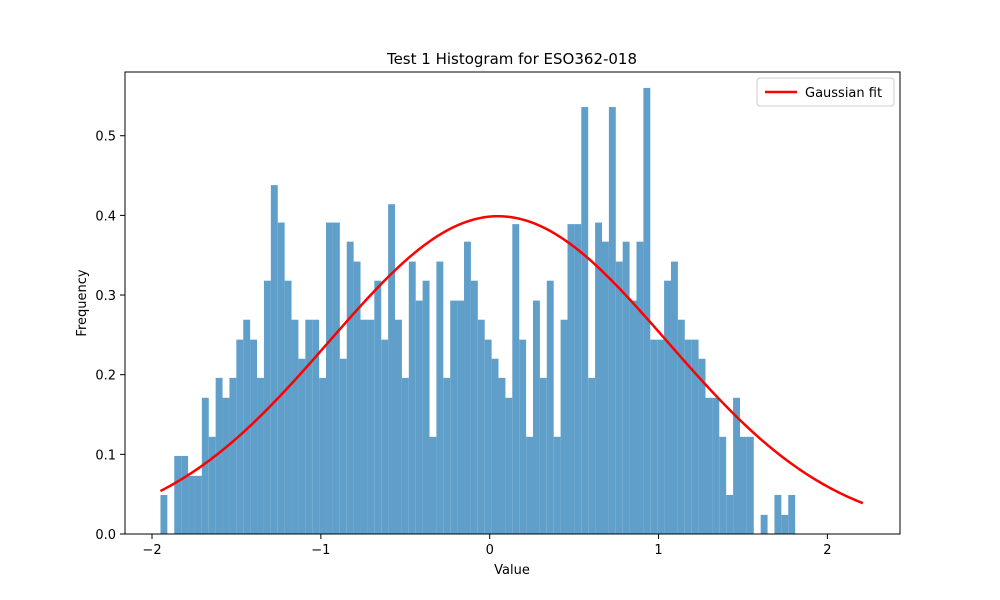 This screenshot has height=600, width=1000. Describe the element at coordinates (320, 550) in the screenshot. I see `x-tick-label: −1` at that location.